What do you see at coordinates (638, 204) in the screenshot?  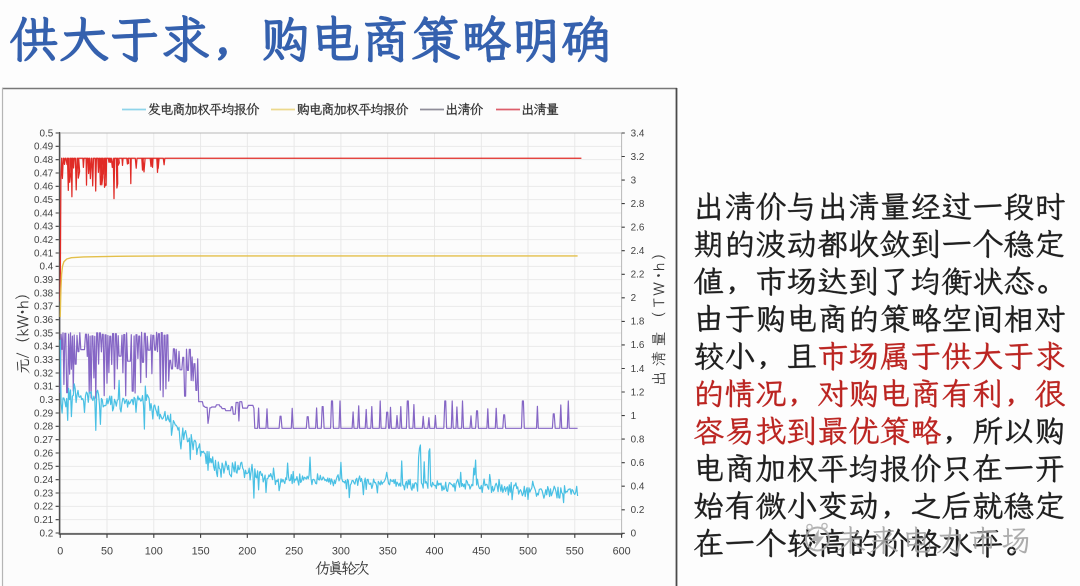 I see `svg-text: 2.8` at bounding box center [638, 204].